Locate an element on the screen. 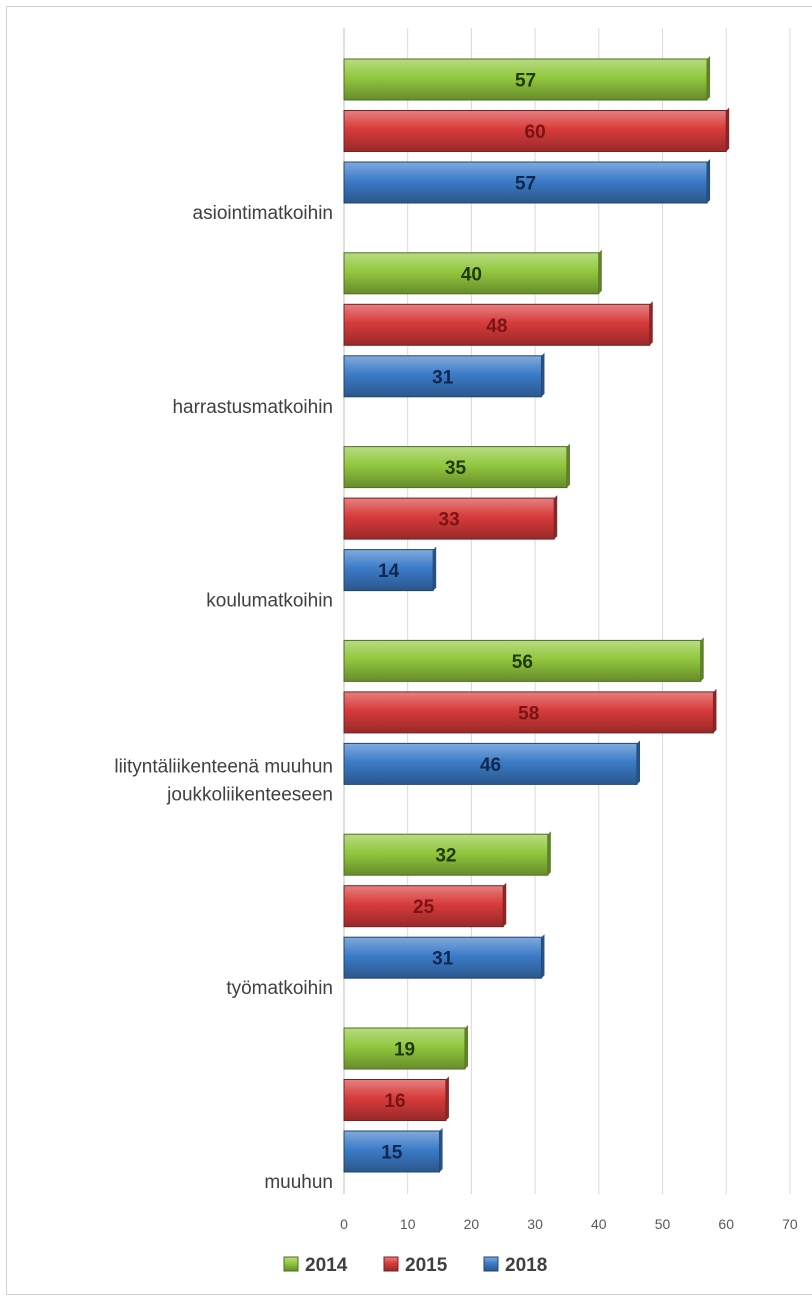  data-label: 46 is located at coordinates (490, 765).